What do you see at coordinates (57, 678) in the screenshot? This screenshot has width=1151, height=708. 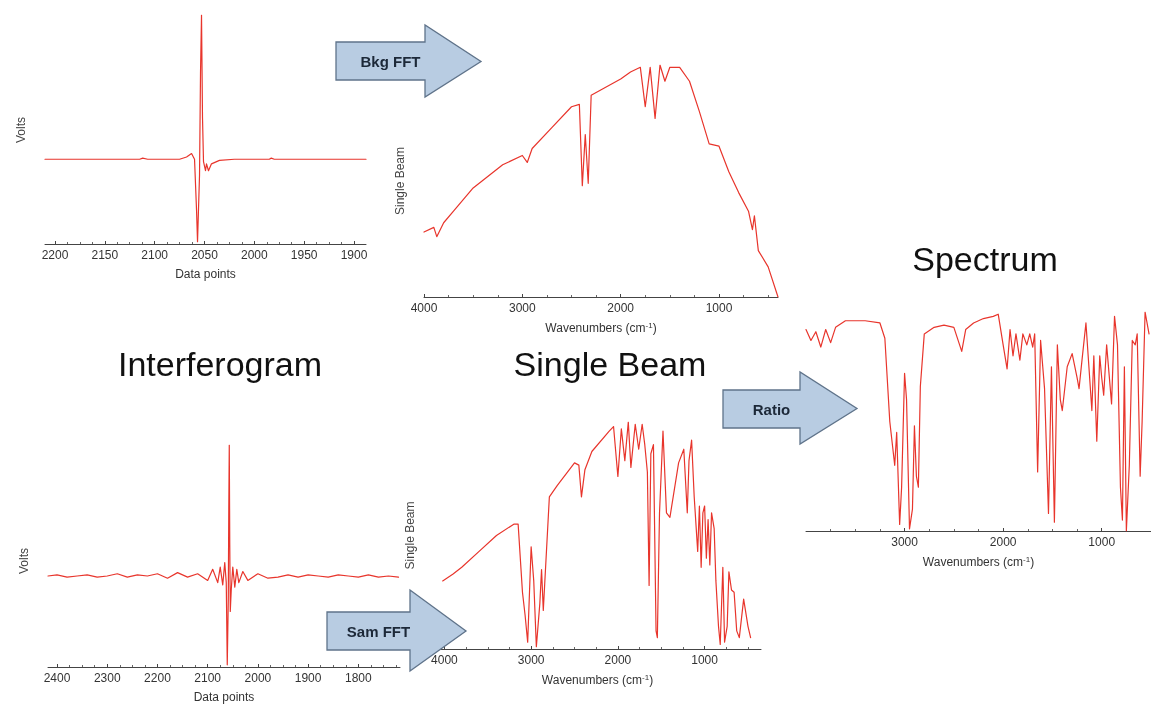 I see `x-tick-label: 2400` at bounding box center [57, 678].